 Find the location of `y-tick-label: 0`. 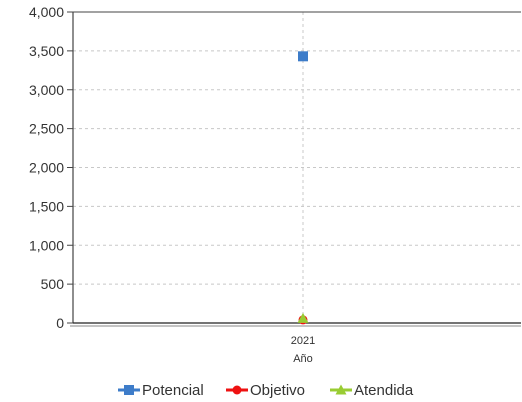

y-tick-label: 0 is located at coordinates (60, 323).